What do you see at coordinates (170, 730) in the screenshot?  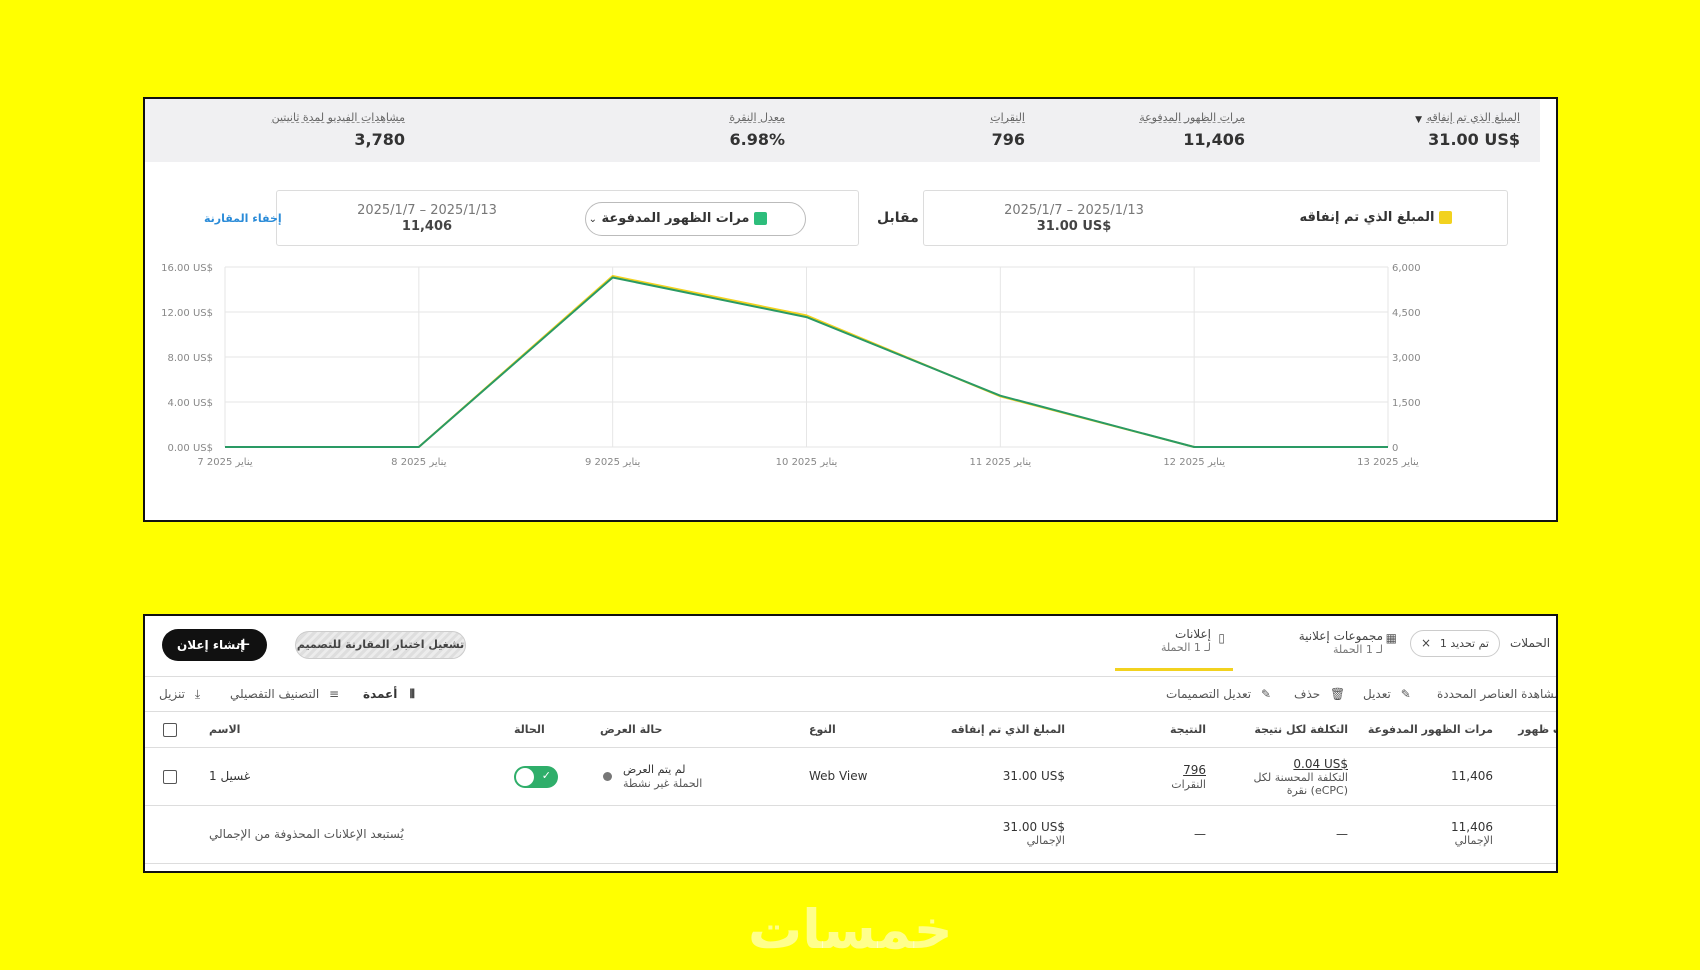 I see `select-all-checkbox` at bounding box center [170, 730].